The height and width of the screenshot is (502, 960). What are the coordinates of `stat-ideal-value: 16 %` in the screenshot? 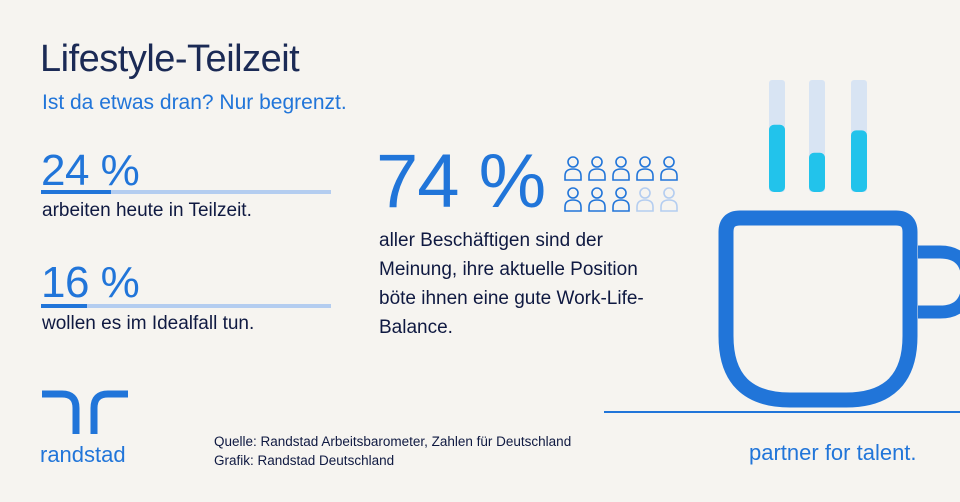 It's located at (90, 282).